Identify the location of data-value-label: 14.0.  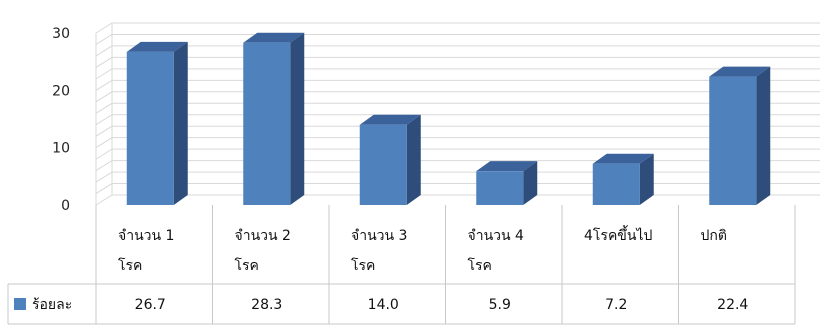
(383, 305).